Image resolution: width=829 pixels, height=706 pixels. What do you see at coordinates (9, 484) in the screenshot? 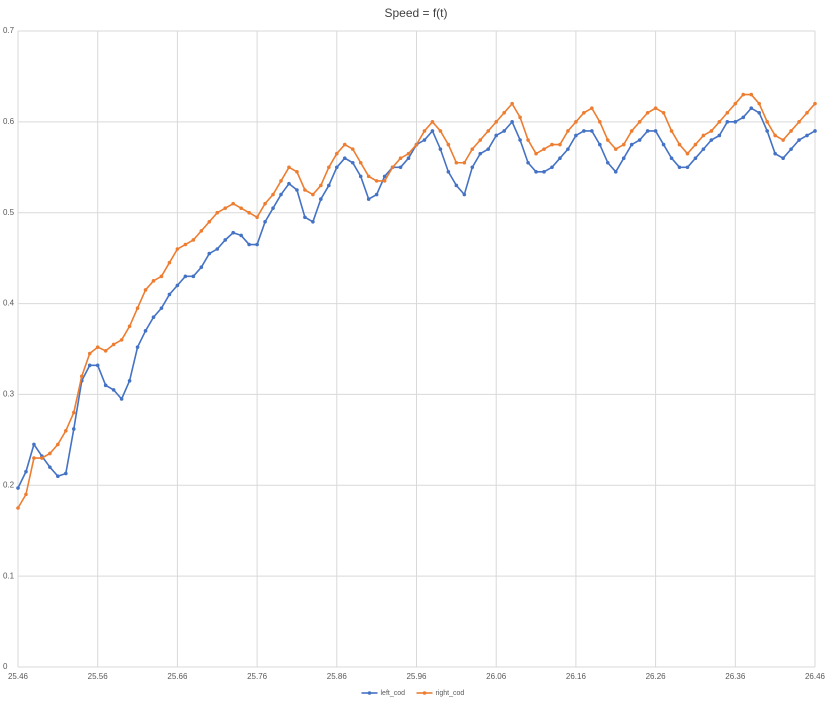
I see `y-tick-label: 0.2` at bounding box center [9, 484].